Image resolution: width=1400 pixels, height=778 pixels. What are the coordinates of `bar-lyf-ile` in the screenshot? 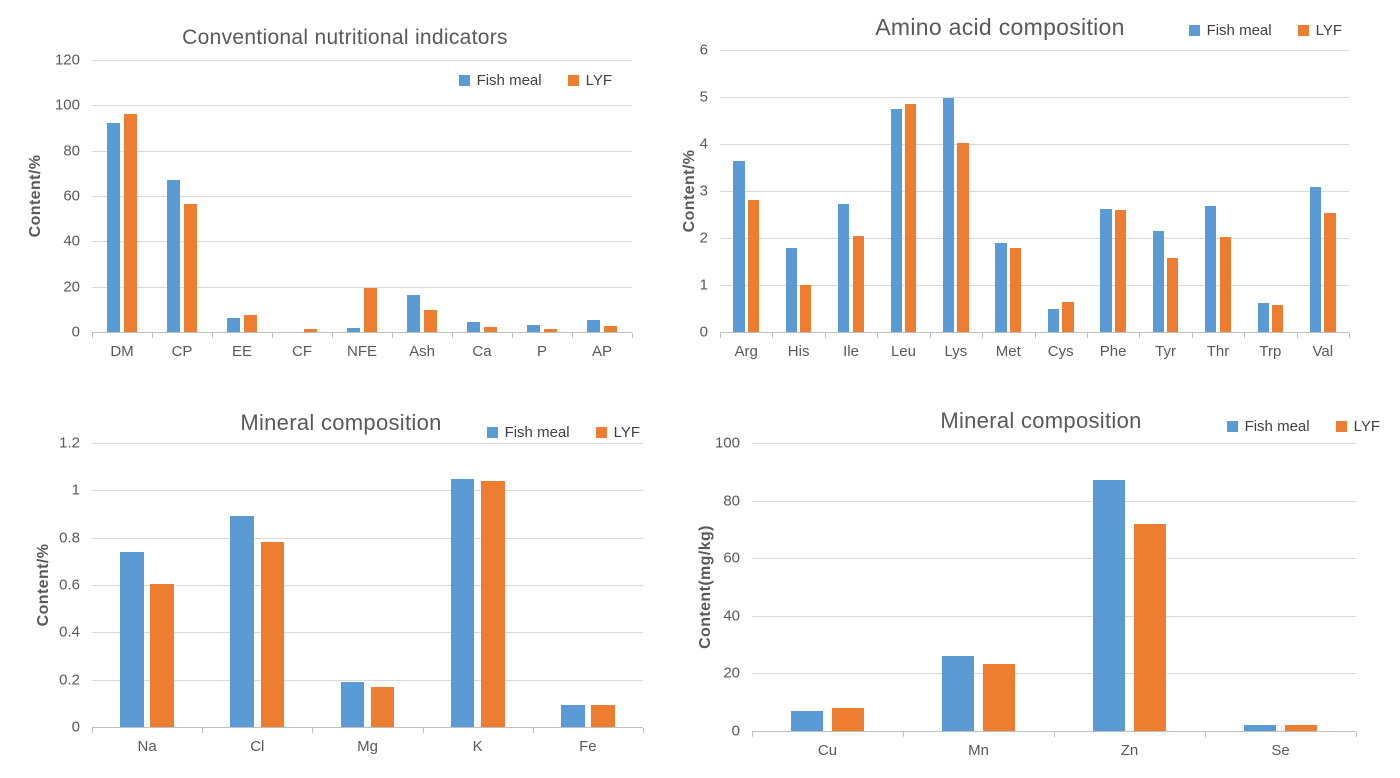 It's located at (858, 284).